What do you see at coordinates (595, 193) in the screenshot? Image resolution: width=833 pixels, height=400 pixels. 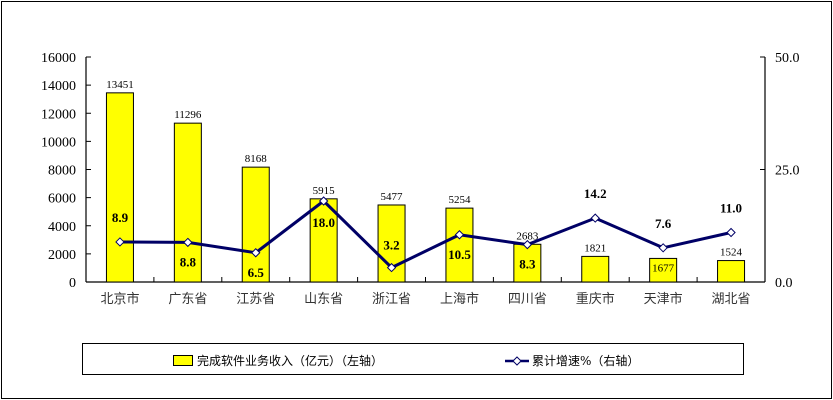 I see `growth-value-label: 14.2` at bounding box center [595, 193].